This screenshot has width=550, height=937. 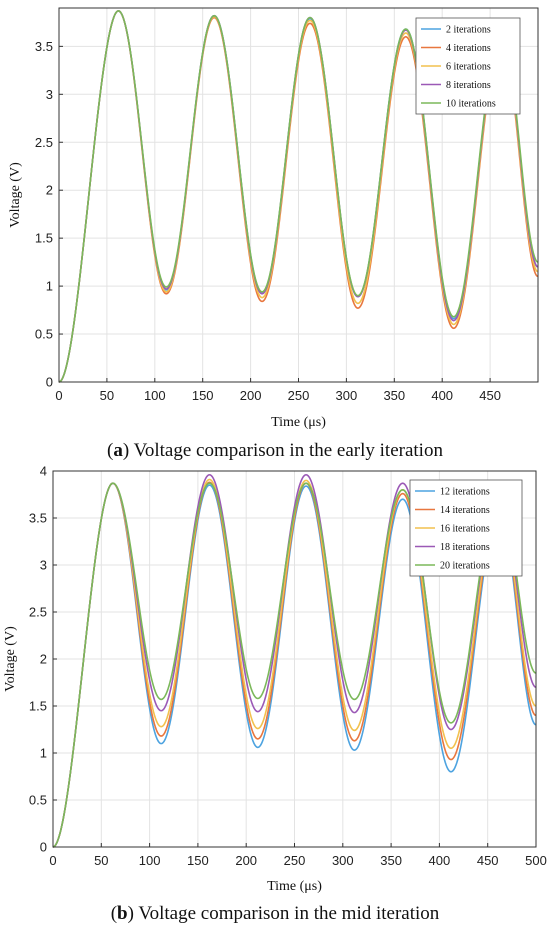 What do you see at coordinates (465, 492) in the screenshot?
I see `legend-label: 12 iterations` at bounding box center [465, 492].